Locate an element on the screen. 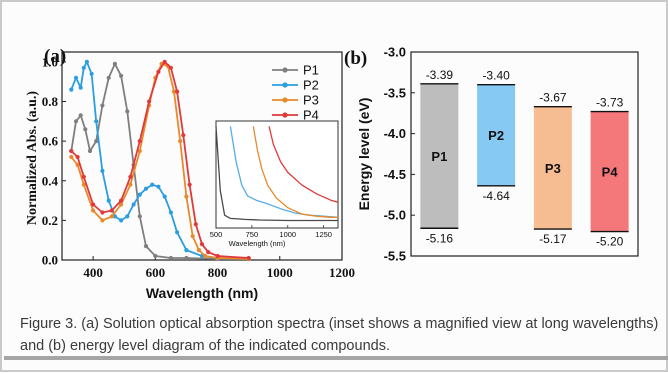 This screenshot has height=374, width=668. inset-x-axis-label: Wavelength (nm) is located at coordinates (257, 243).